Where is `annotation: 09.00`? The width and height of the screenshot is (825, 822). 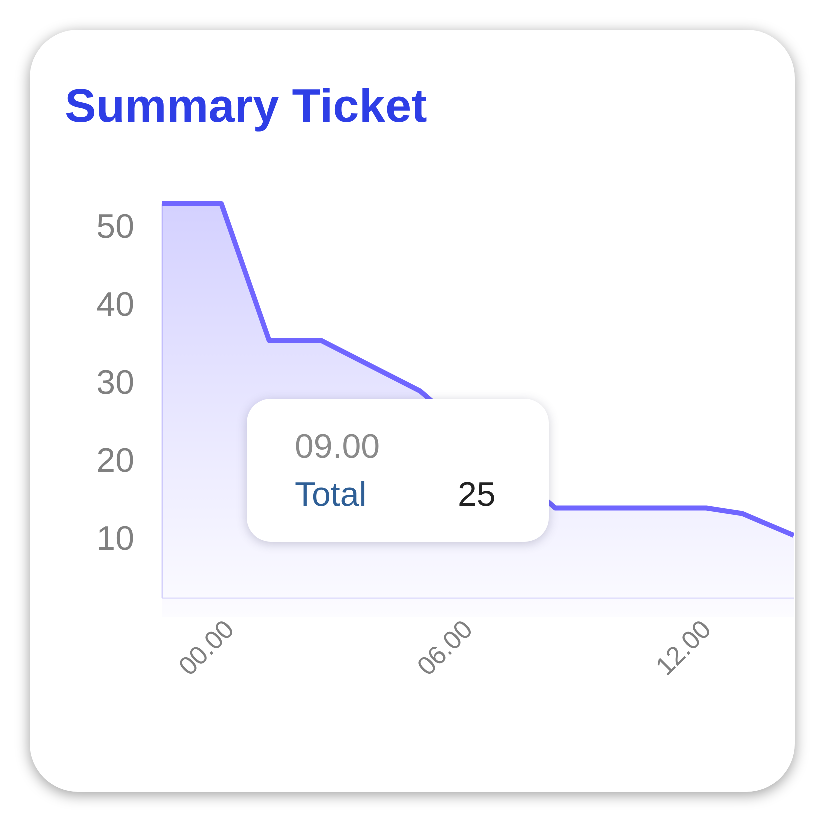
annotation: 09.00 is located at coordinates (337, 447).